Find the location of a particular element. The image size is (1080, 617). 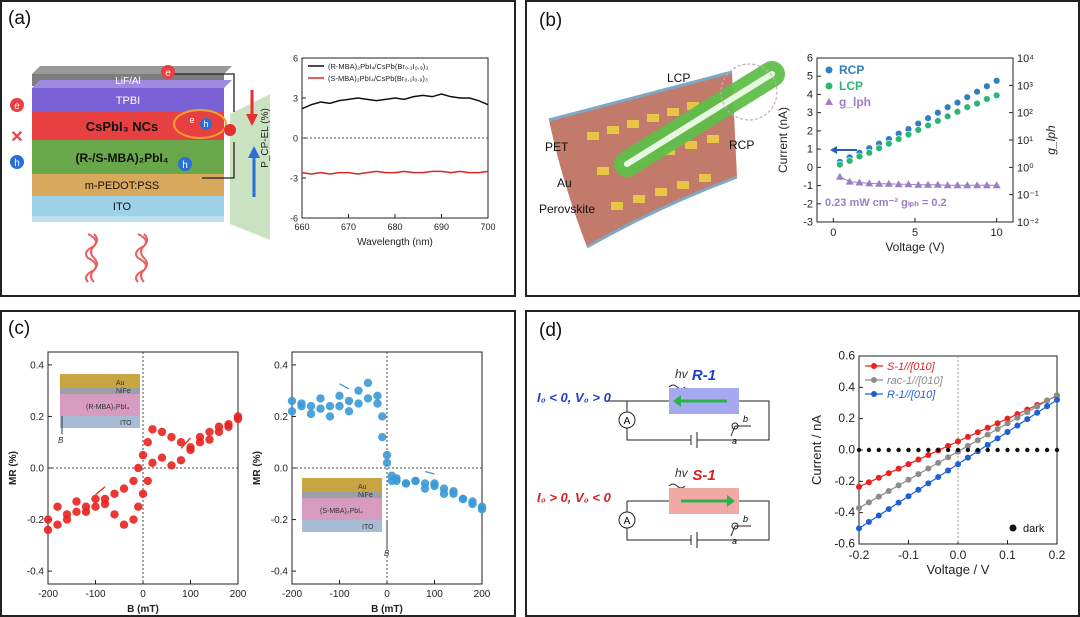

y-tick-label: -2 is located at coordinates (808, 204).